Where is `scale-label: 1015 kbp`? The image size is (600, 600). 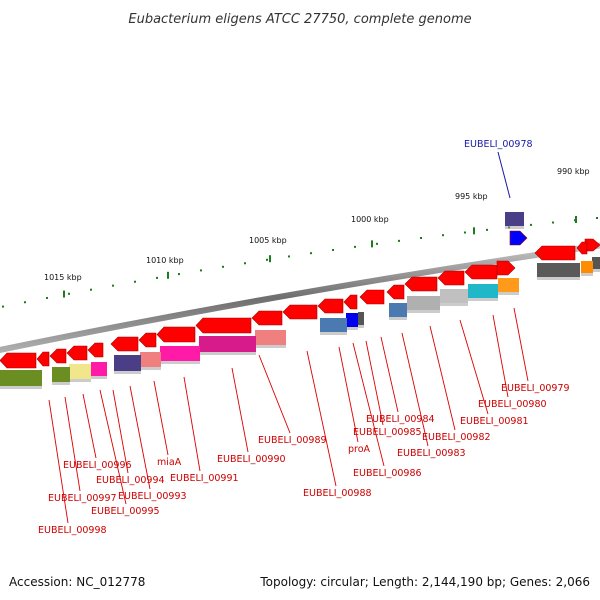
scale-label: 1015 kbp is located at coordinates (63, 277).